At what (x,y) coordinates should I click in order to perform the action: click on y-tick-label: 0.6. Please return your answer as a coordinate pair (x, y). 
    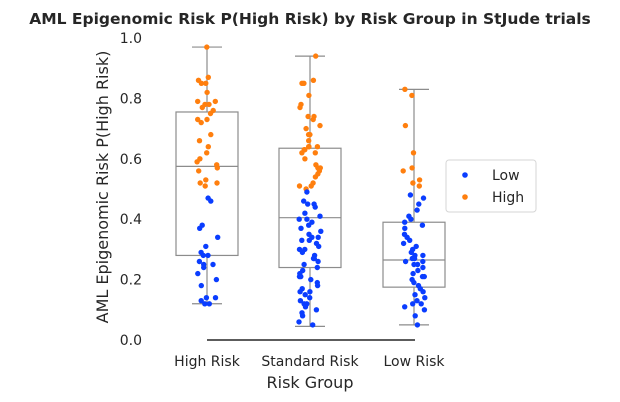
    Looking at the image, I should click on (131, 160).